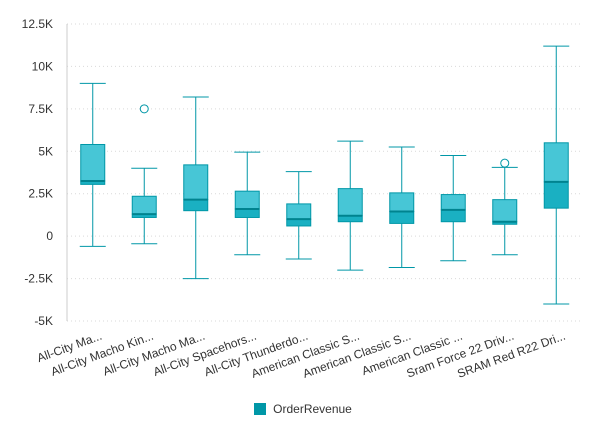 The height and width of the screenshot is (446, 606). Describe the element at coordinates (43, 321) in the screenshot. I see `y-tick-label: -5K` at that location.